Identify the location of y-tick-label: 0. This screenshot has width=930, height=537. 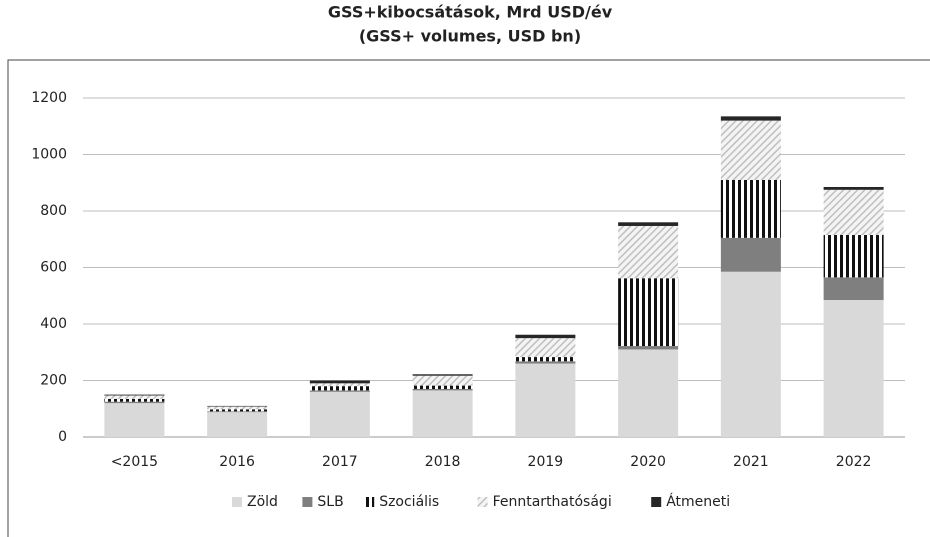
(62, 437).